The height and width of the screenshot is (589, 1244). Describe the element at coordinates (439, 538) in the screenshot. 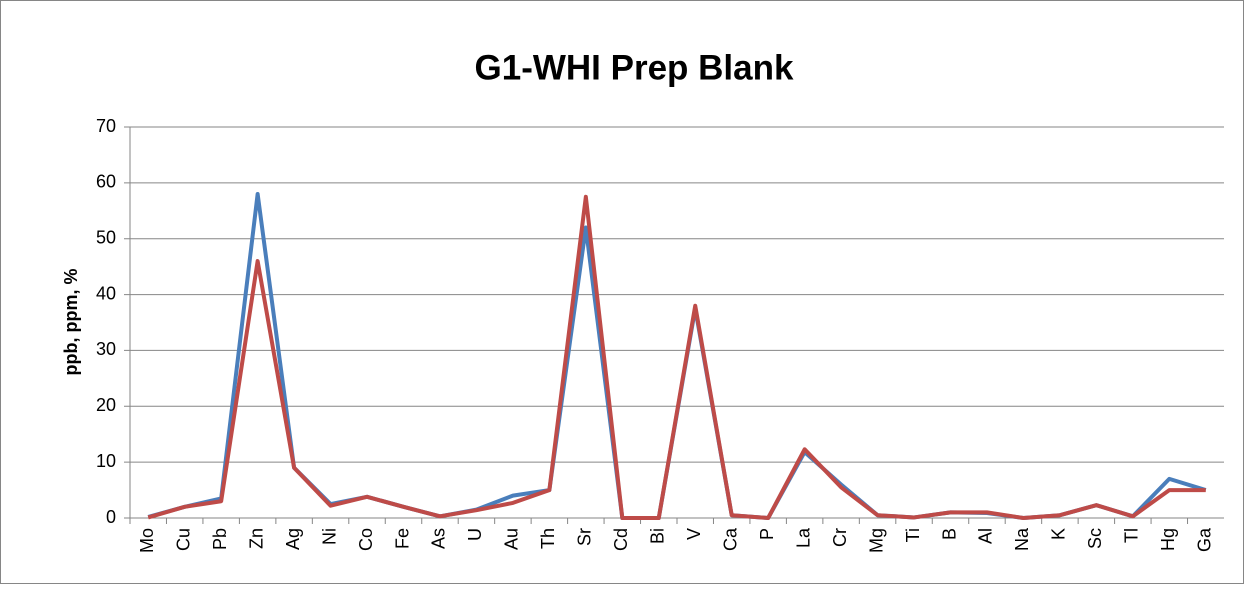

I see `x-tick-label: As` at that location.